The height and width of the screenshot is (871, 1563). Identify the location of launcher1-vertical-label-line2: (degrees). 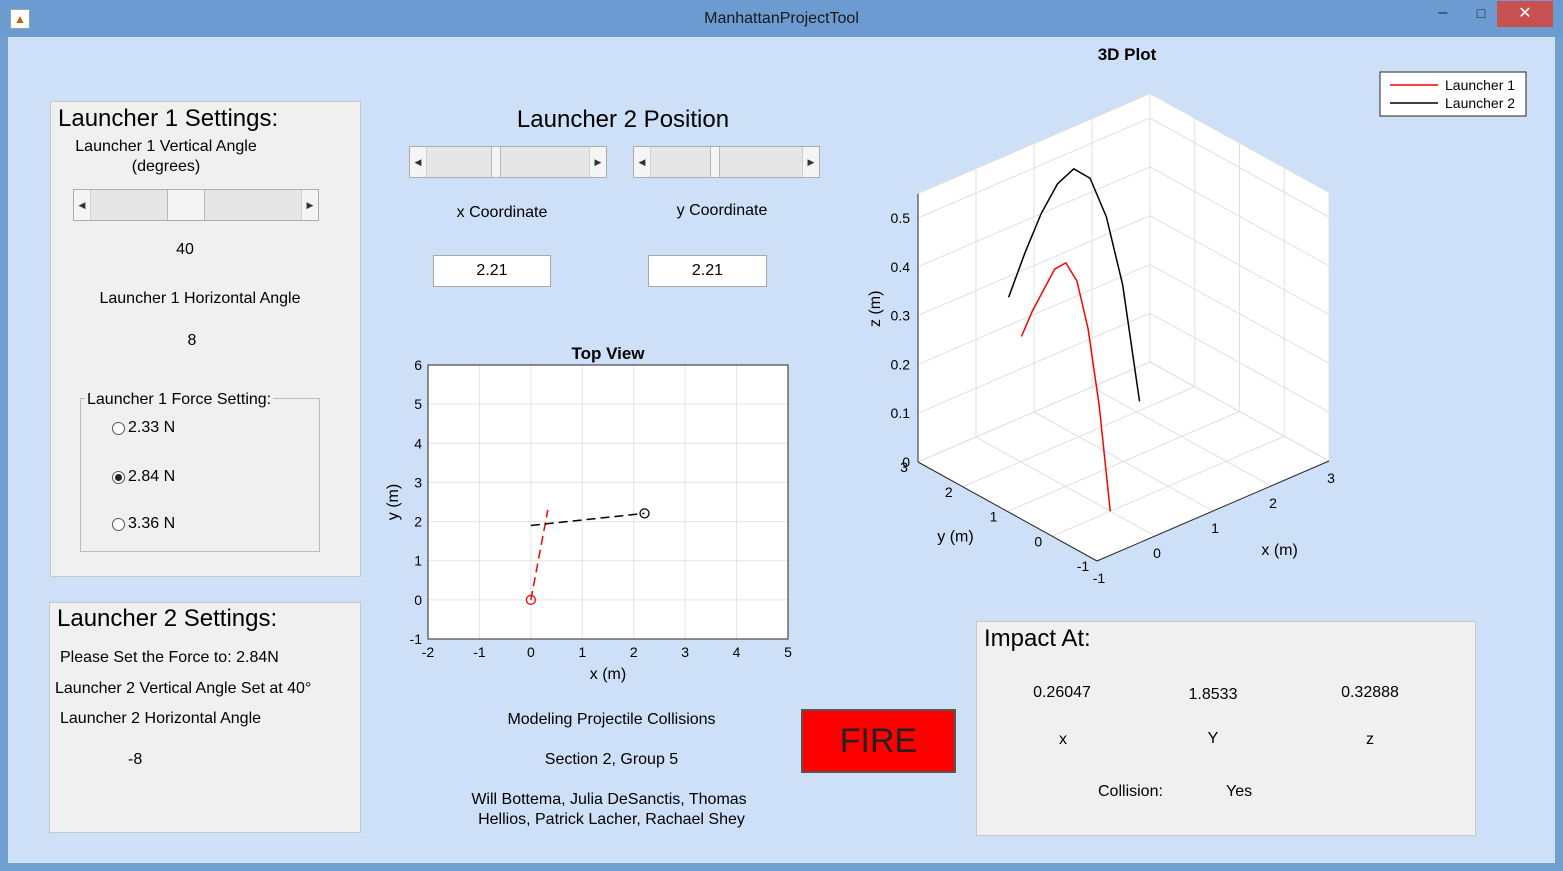
(166, 166).